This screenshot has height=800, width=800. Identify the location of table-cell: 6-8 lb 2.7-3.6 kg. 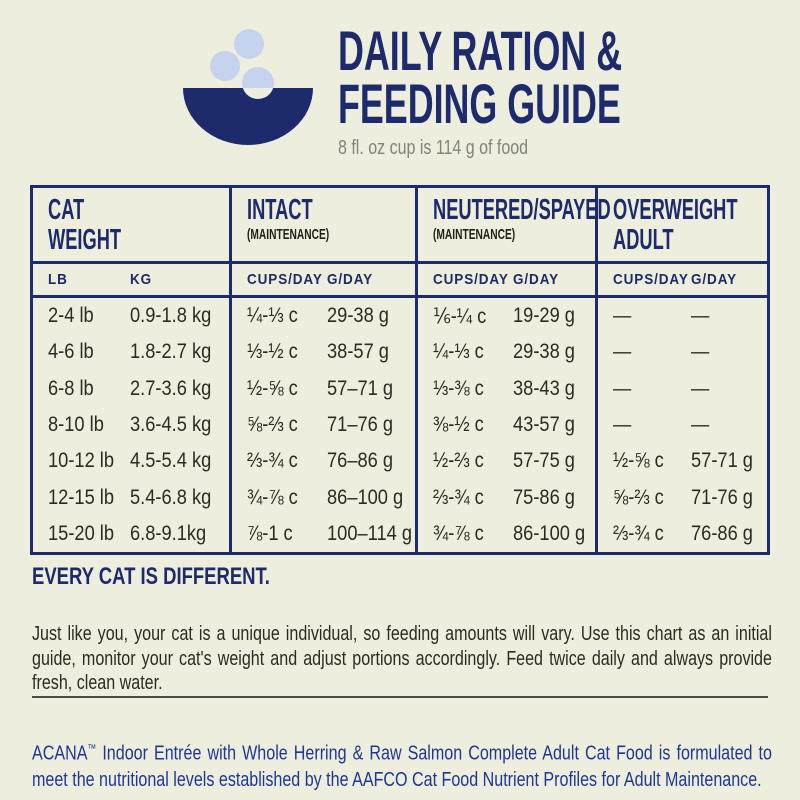
(131, 389).